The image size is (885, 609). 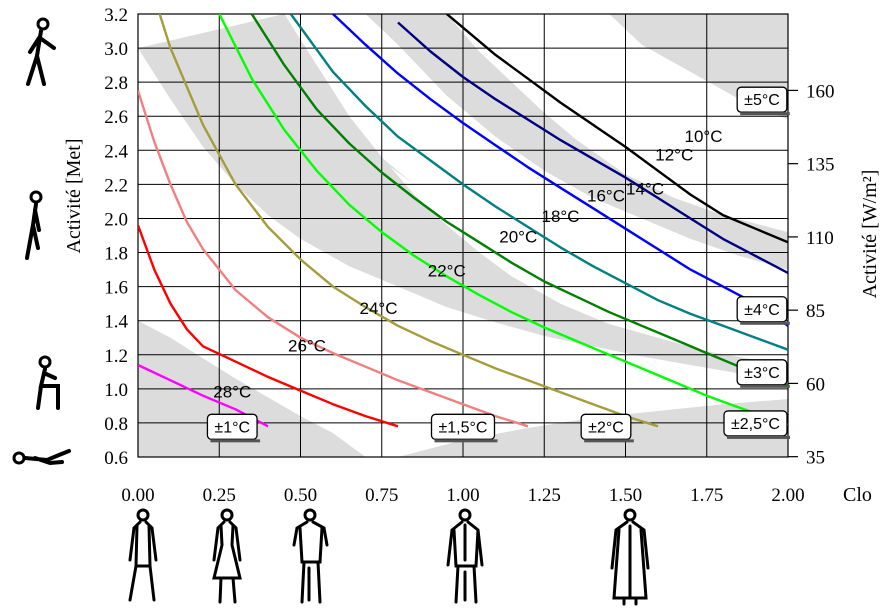 I want to click on tolerance-label-0: ±1°C, so click(x=233, y=428).